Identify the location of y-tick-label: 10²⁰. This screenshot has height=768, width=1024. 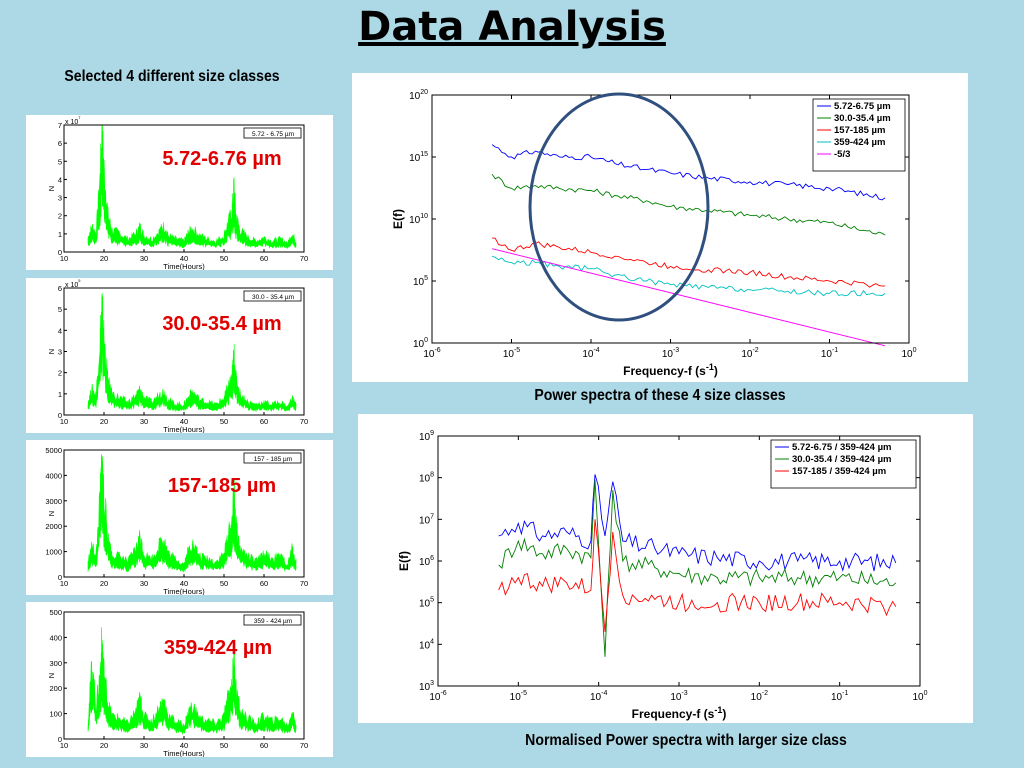
(418, 95).